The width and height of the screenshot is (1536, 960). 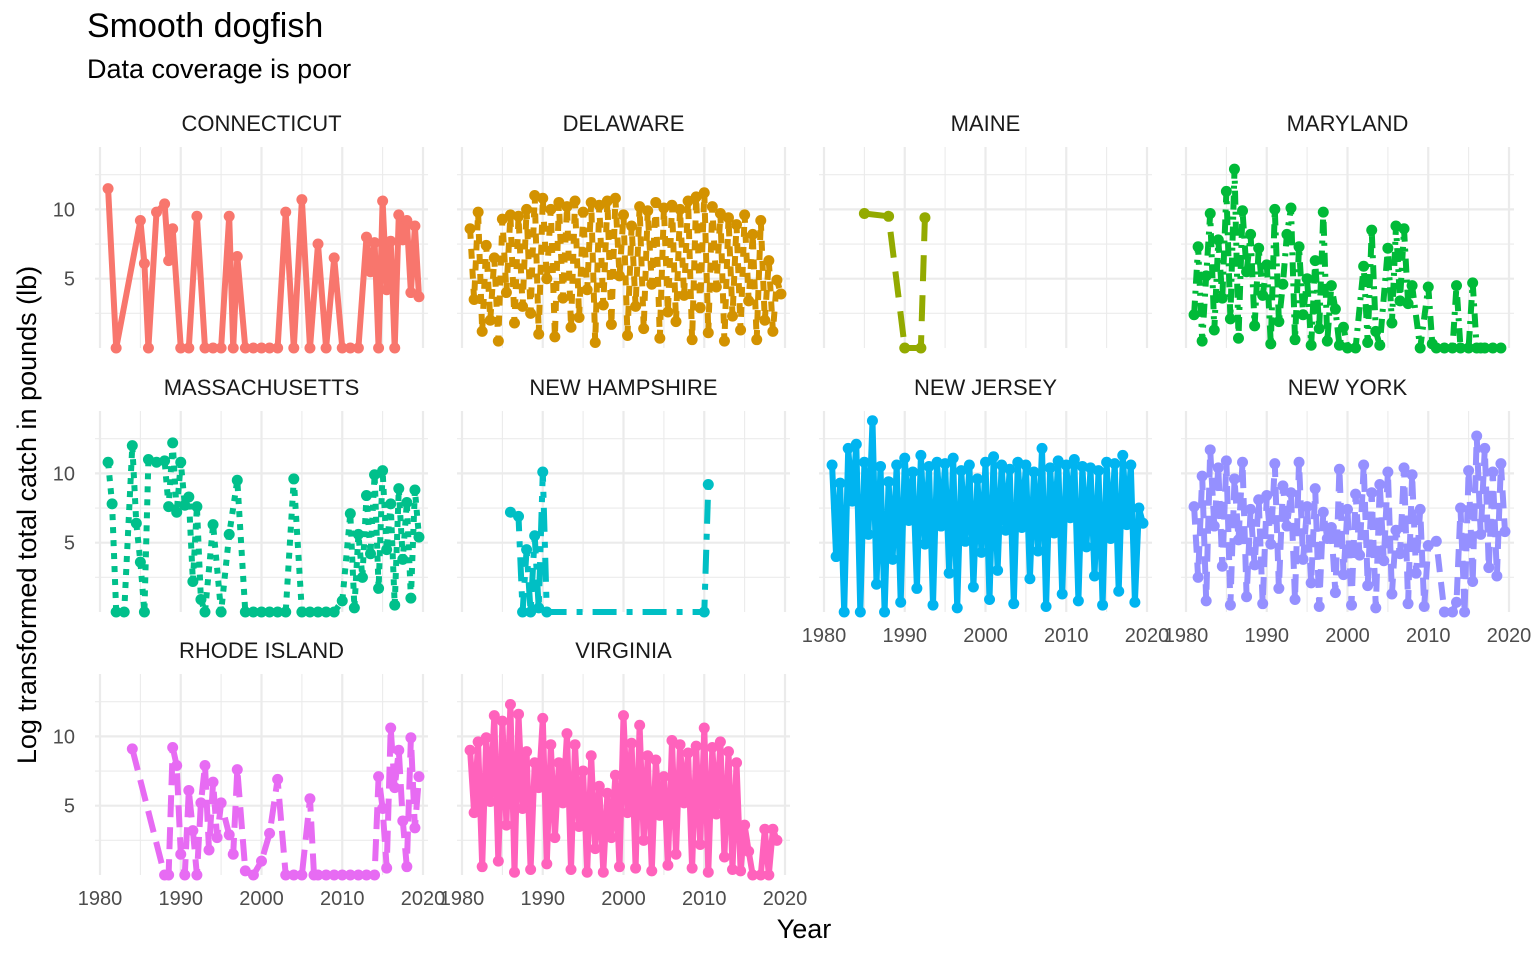 I want to click on panel-maine: MAINE, so click(x=985, y=232).